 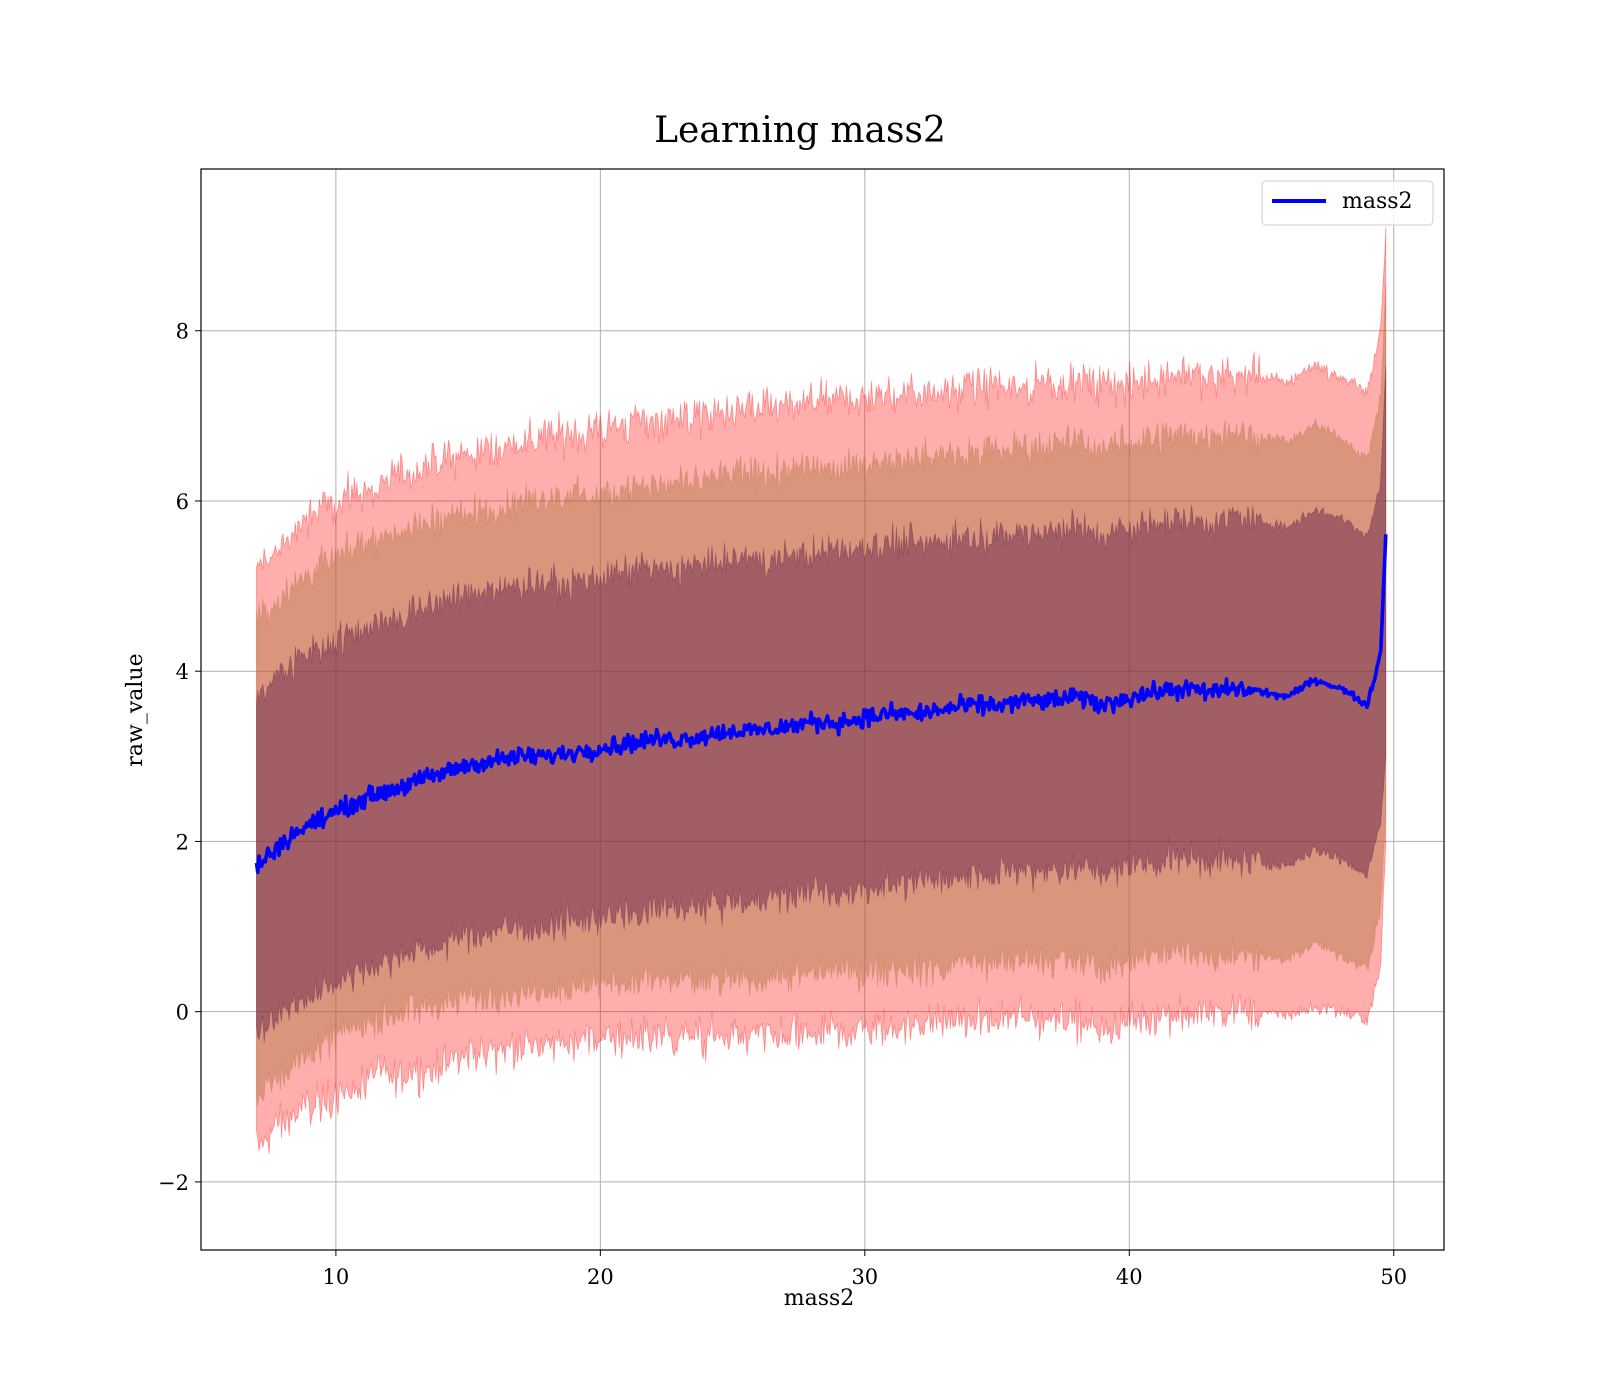 What do you see at coordinates (1393, 1277) in the screenshot?
I see `x-tick-label: 50` at bounding box center [1393, 1277].